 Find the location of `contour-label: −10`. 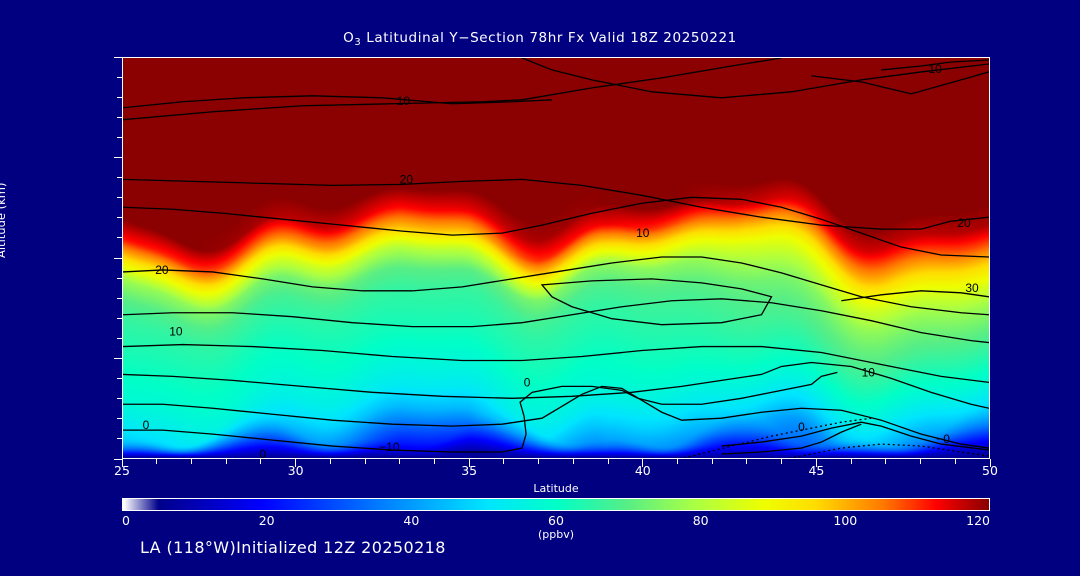

contour-label: −10 is located at coordinates (389, 447).